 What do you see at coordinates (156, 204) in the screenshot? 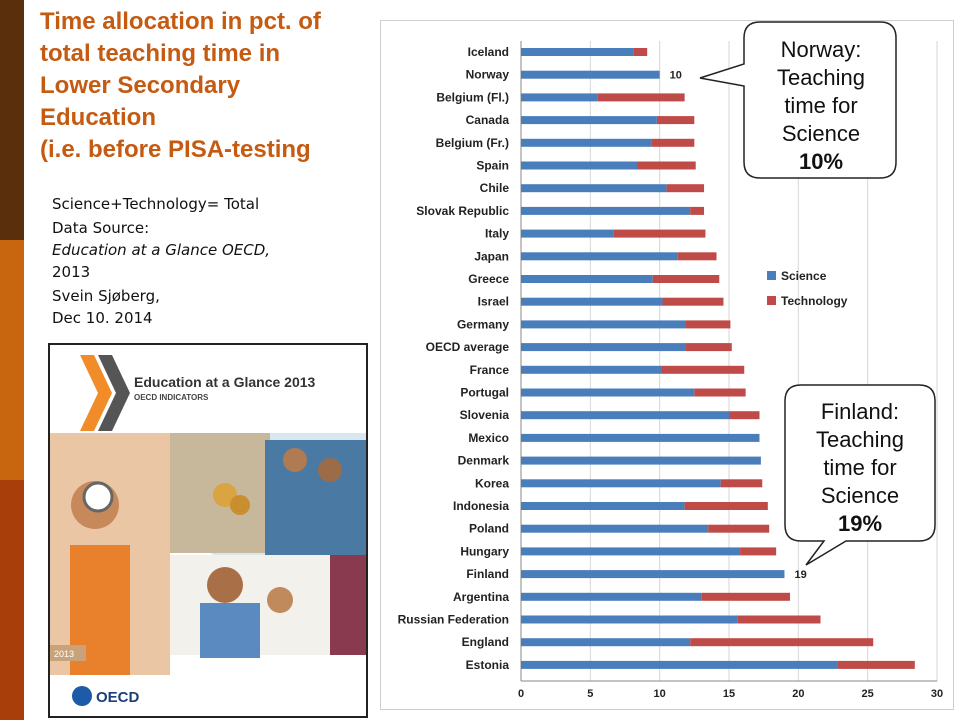
I see `formula-note: Science+Technology= Total` at bounding box center [156, 204].